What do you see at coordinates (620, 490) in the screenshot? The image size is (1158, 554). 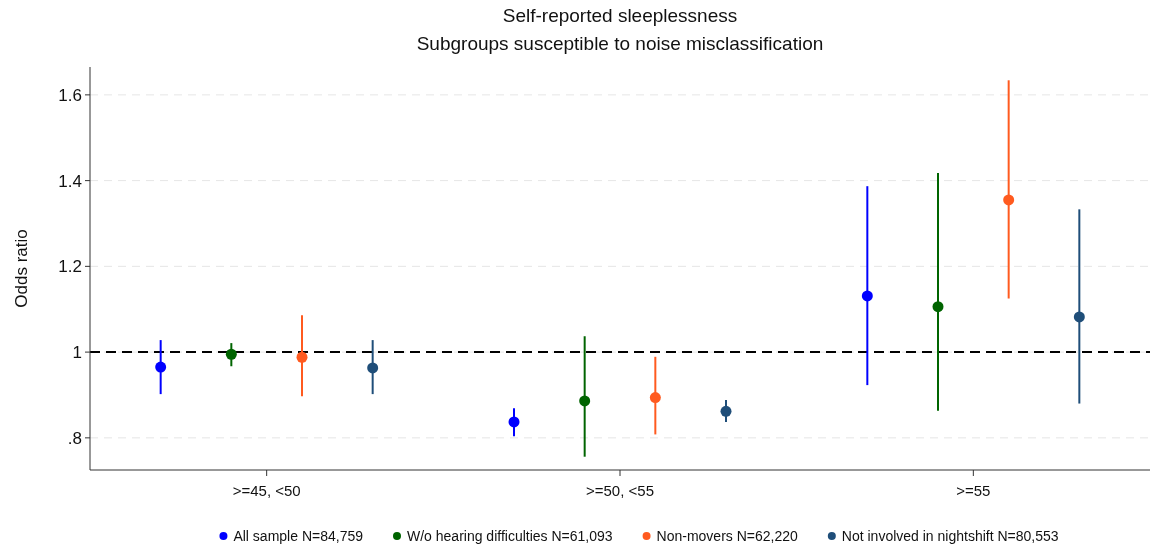 I see `x-tick-label: >=50, <55` at bounding box center [620, 490].